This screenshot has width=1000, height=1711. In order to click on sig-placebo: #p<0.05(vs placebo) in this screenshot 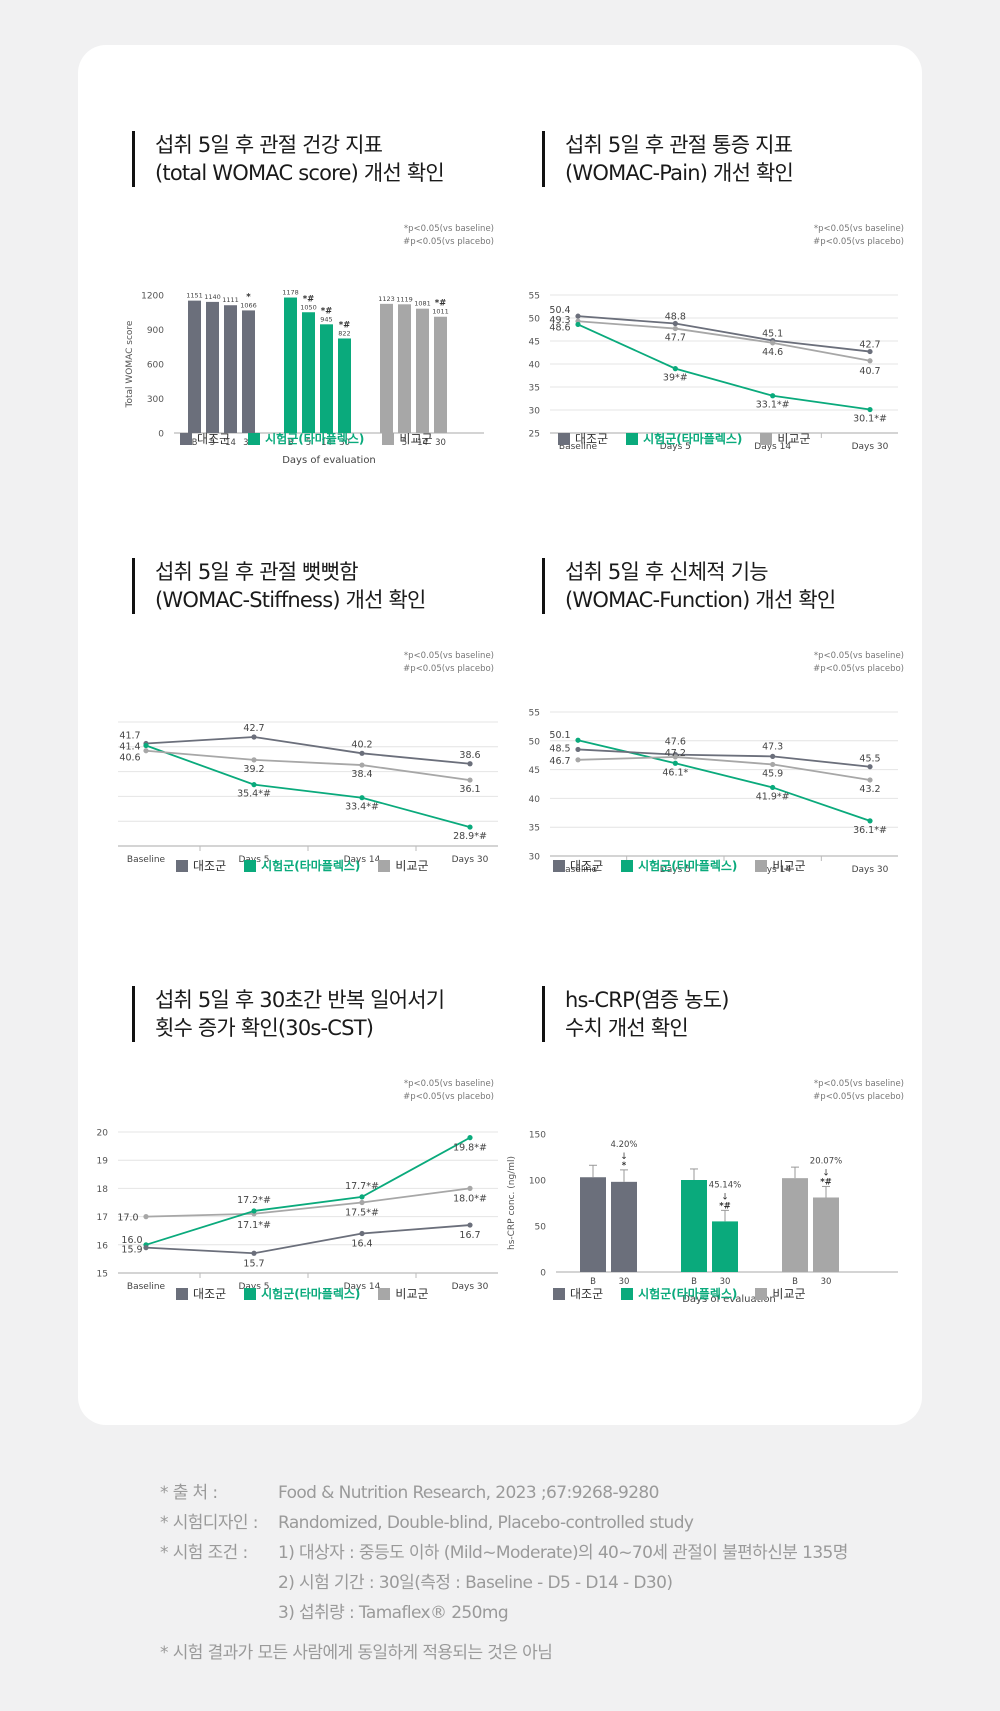, I will do `click(858, 669)`.